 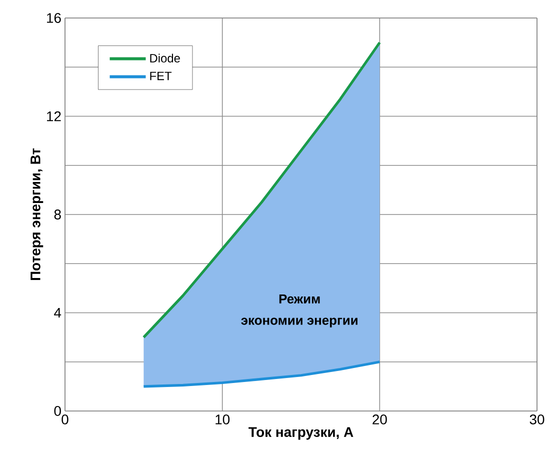 What do you see at coordinates (37, 214) in the screenshot?
I see `y-axis-title: Потеря энергии, Вт` at bounding box center [37, 214].